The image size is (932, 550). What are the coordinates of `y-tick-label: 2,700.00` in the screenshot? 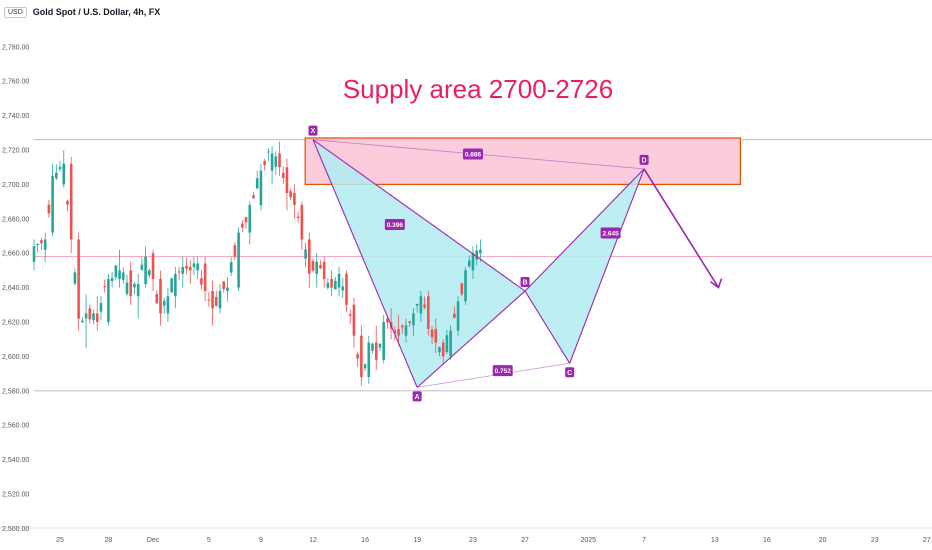 It's located at (15, 185).